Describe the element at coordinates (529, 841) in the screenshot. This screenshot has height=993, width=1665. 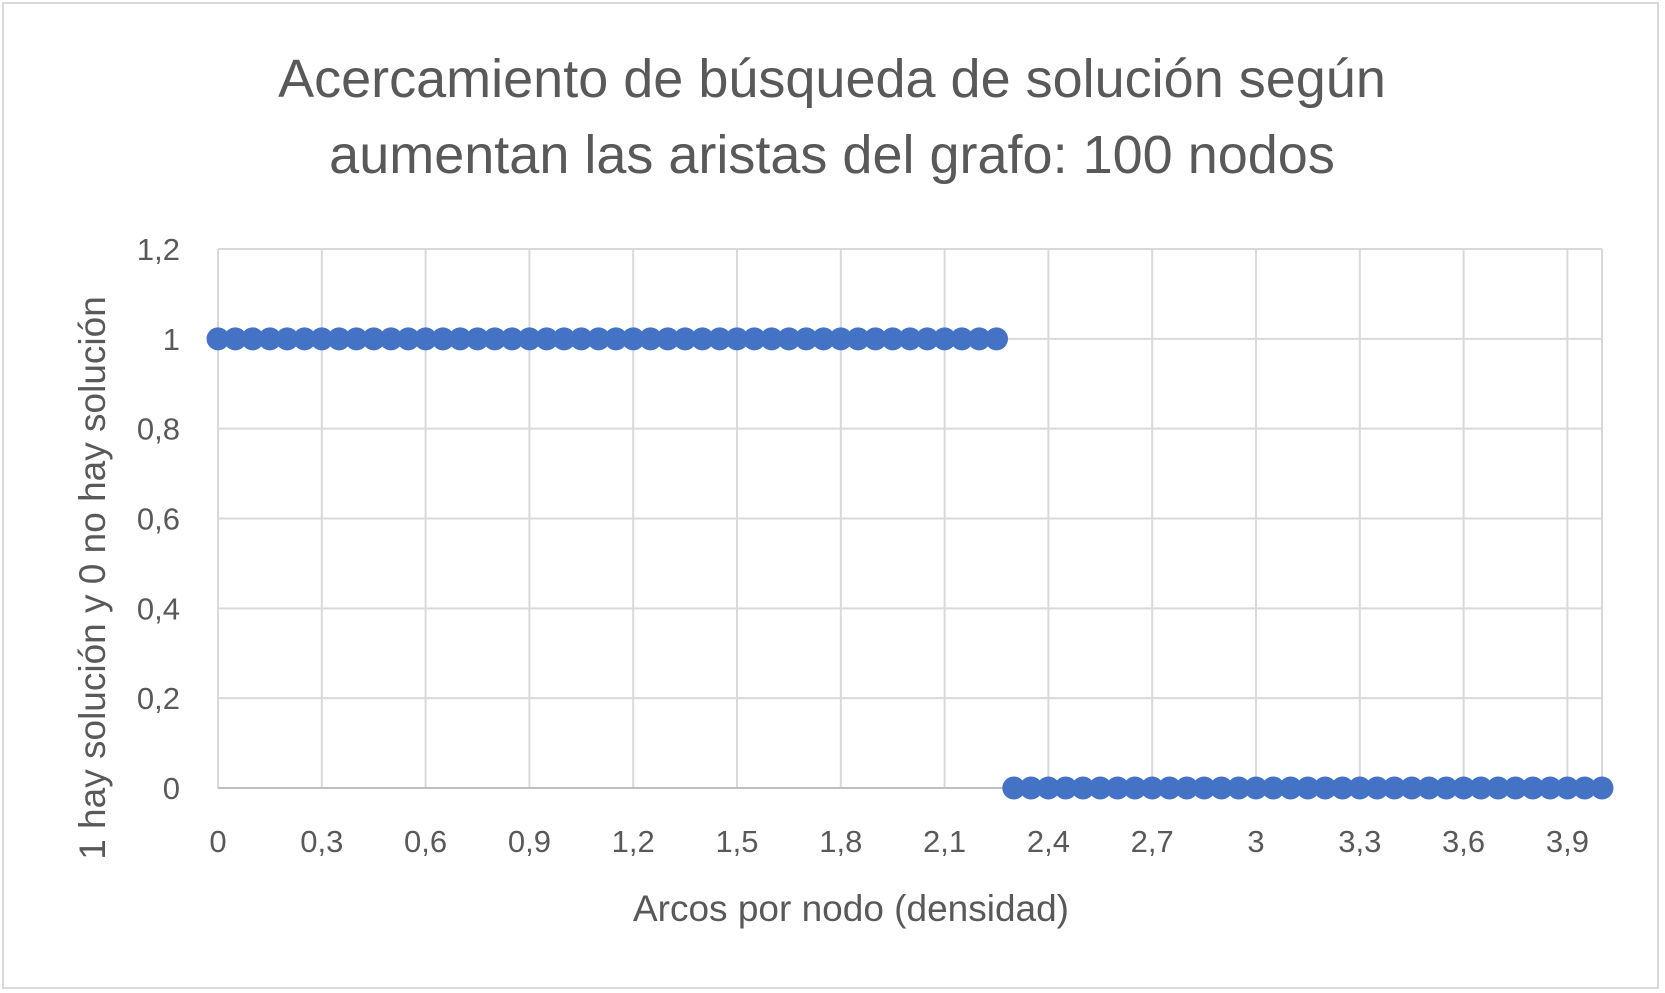
I see `x-tick-label: 0,9` at that location.